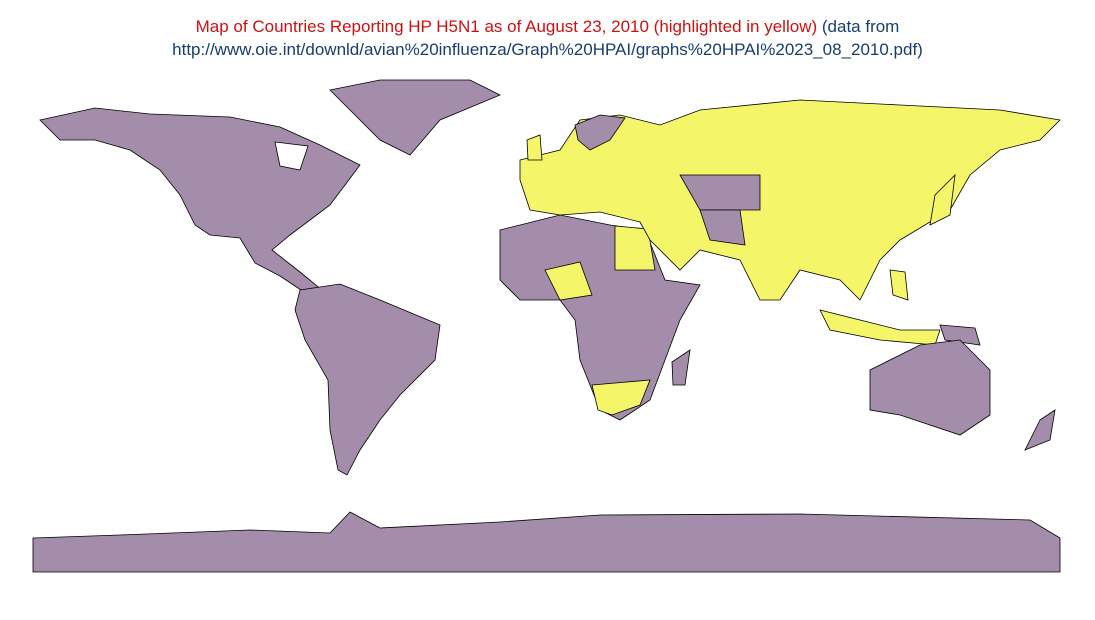 Image resolution: width=1095 pixels, height=620 pixels. What do you see at coordinates (942, 199) in the screenshot?
I see `japan` at bounding box center [942, 199].